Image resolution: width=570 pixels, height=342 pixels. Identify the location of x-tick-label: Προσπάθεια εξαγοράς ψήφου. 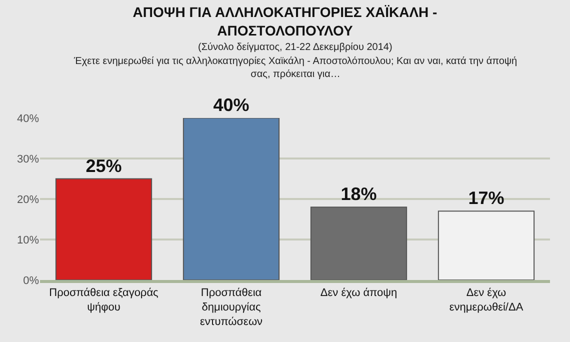
(103, 300).